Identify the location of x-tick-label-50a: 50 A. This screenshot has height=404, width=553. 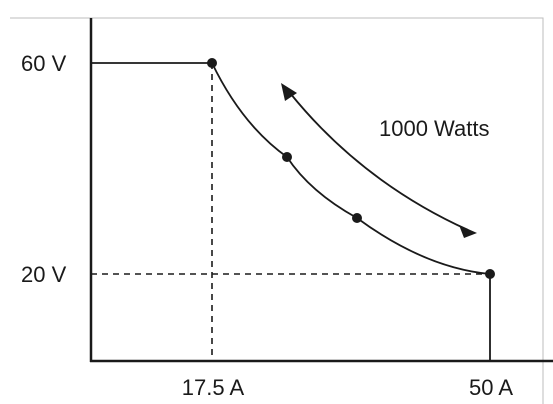
(491, 387).